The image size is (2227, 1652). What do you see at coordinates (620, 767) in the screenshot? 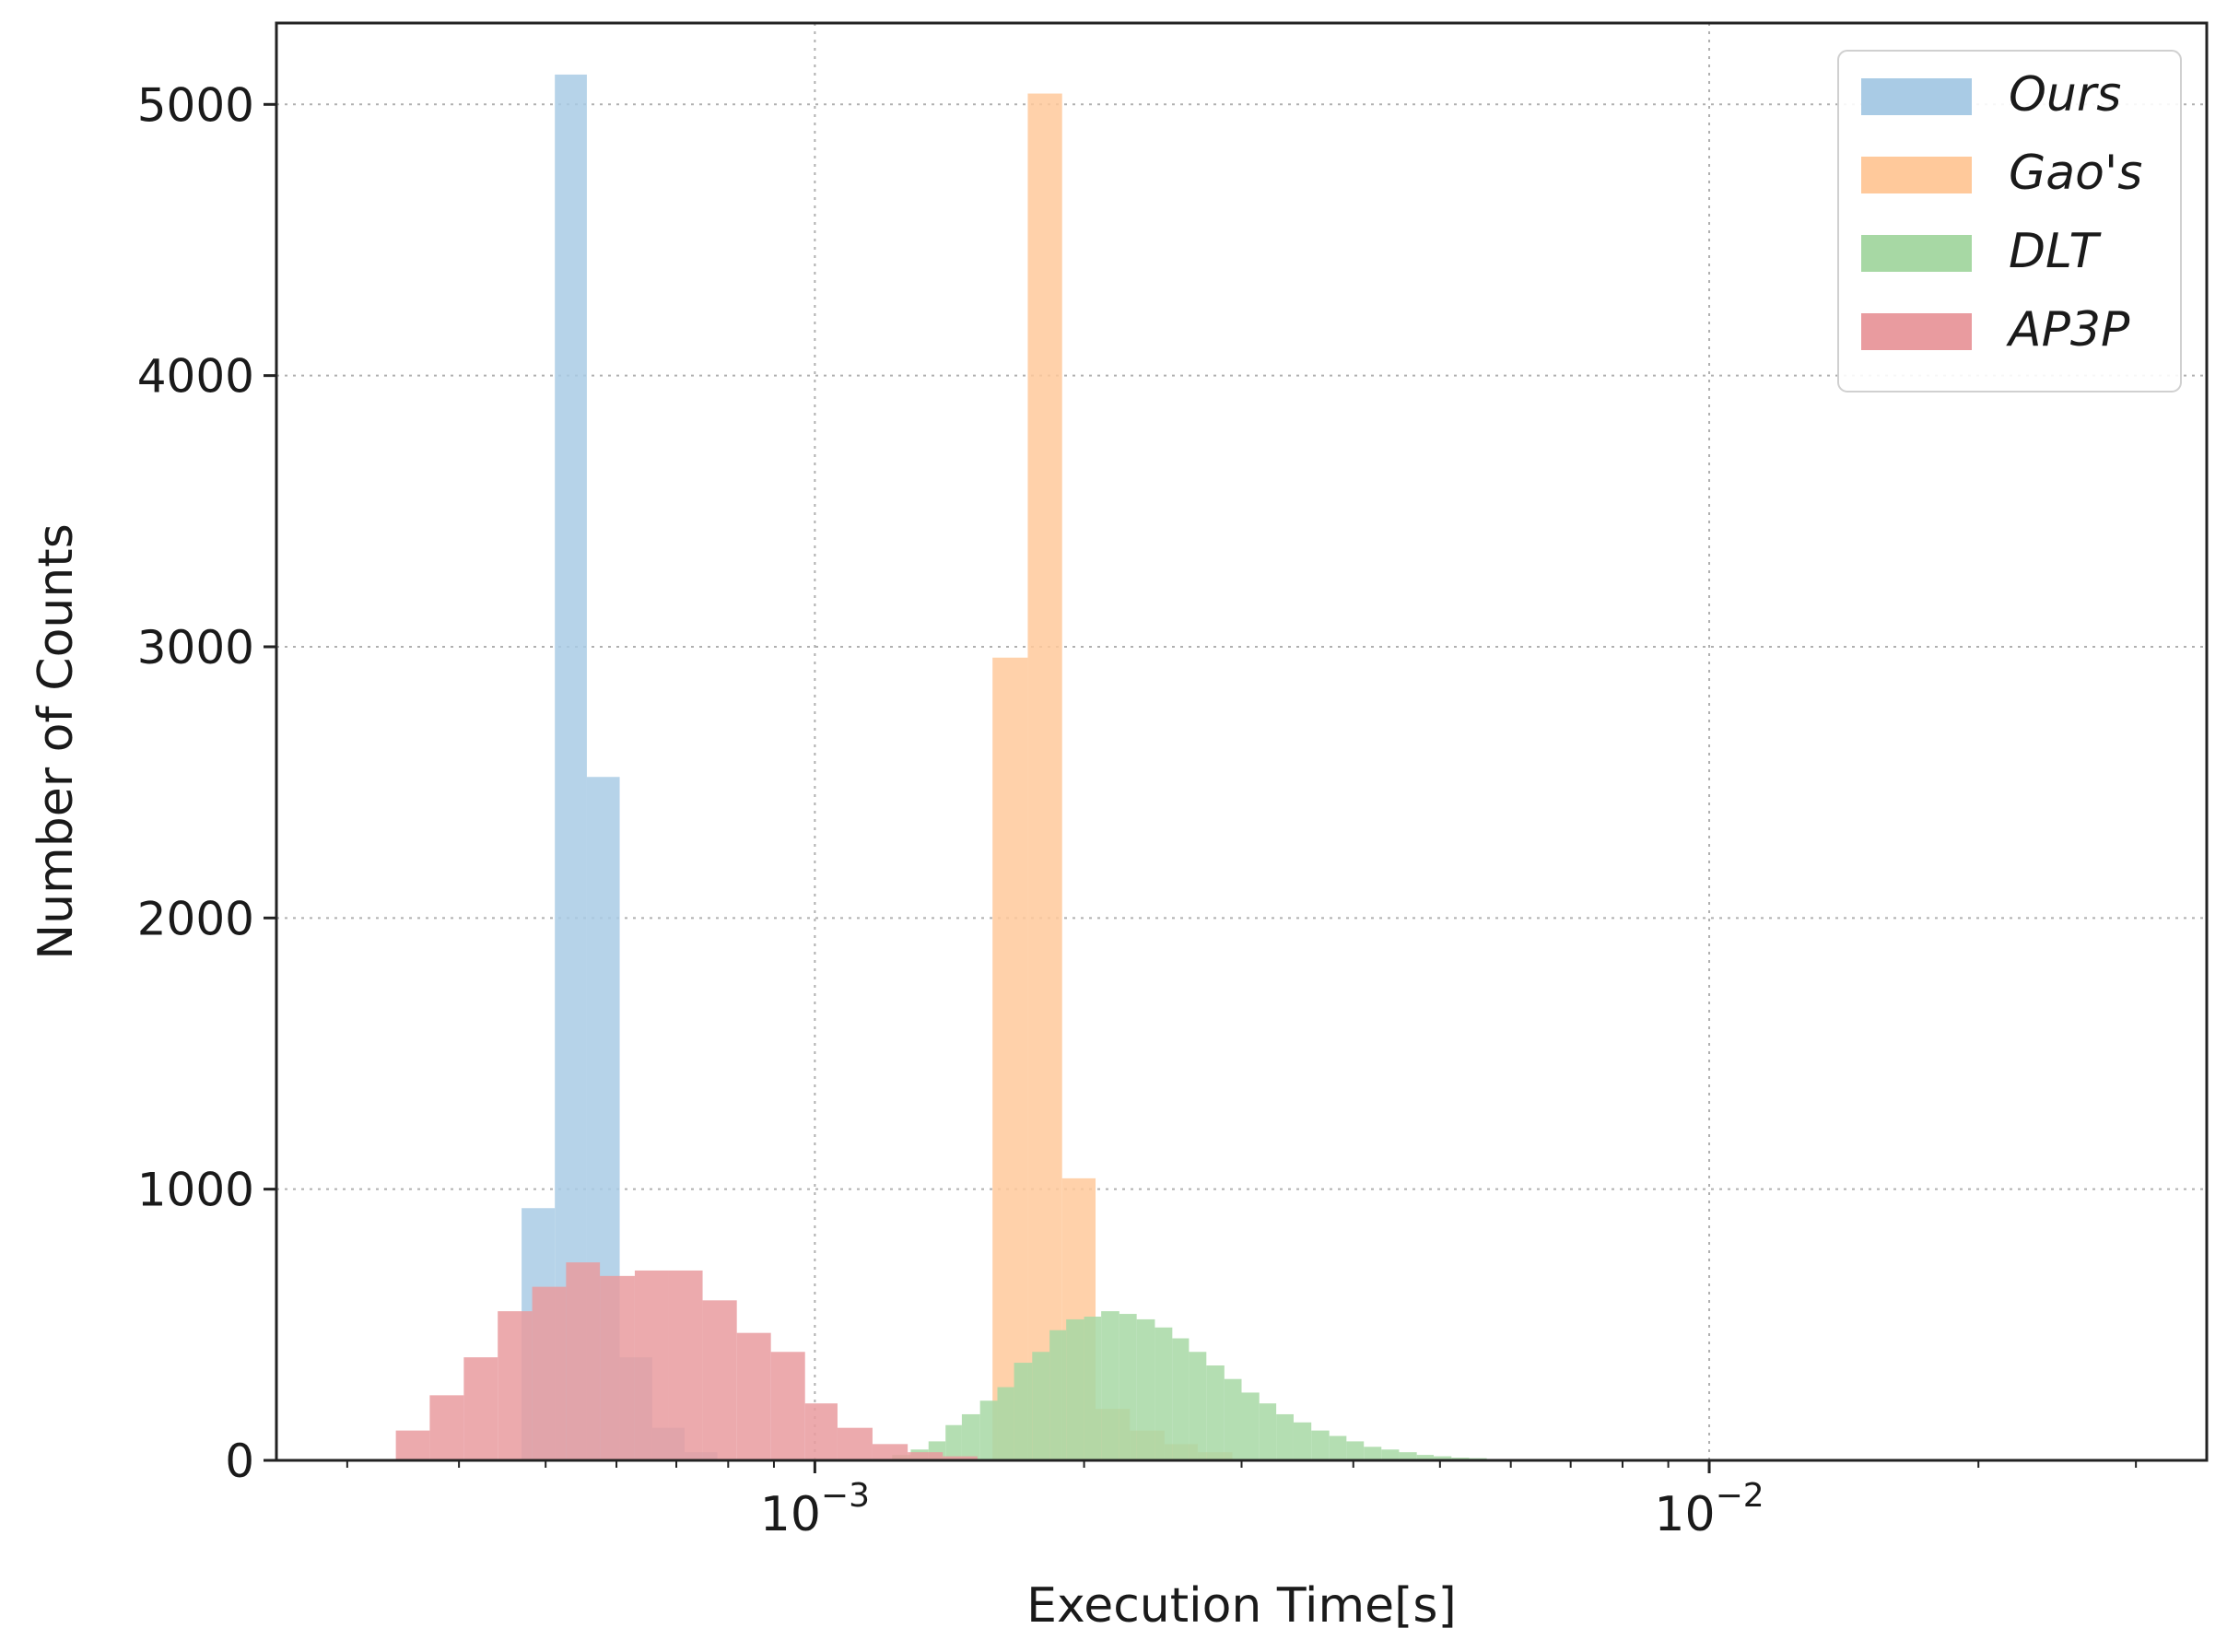
I see `series-ours` at bounding box center [620, 767].